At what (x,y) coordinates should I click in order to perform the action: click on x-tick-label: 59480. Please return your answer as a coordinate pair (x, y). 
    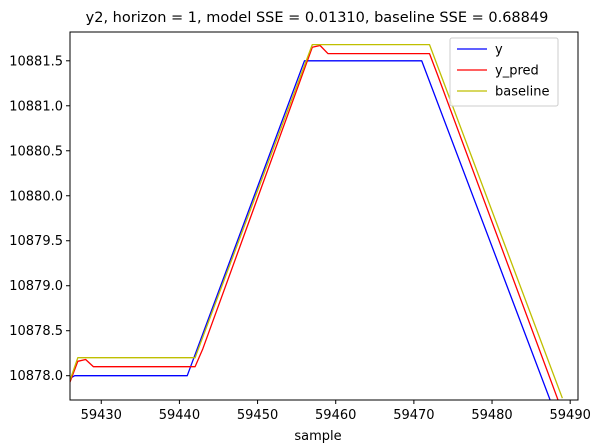
    Looking at the image, I should click on (491, 415).